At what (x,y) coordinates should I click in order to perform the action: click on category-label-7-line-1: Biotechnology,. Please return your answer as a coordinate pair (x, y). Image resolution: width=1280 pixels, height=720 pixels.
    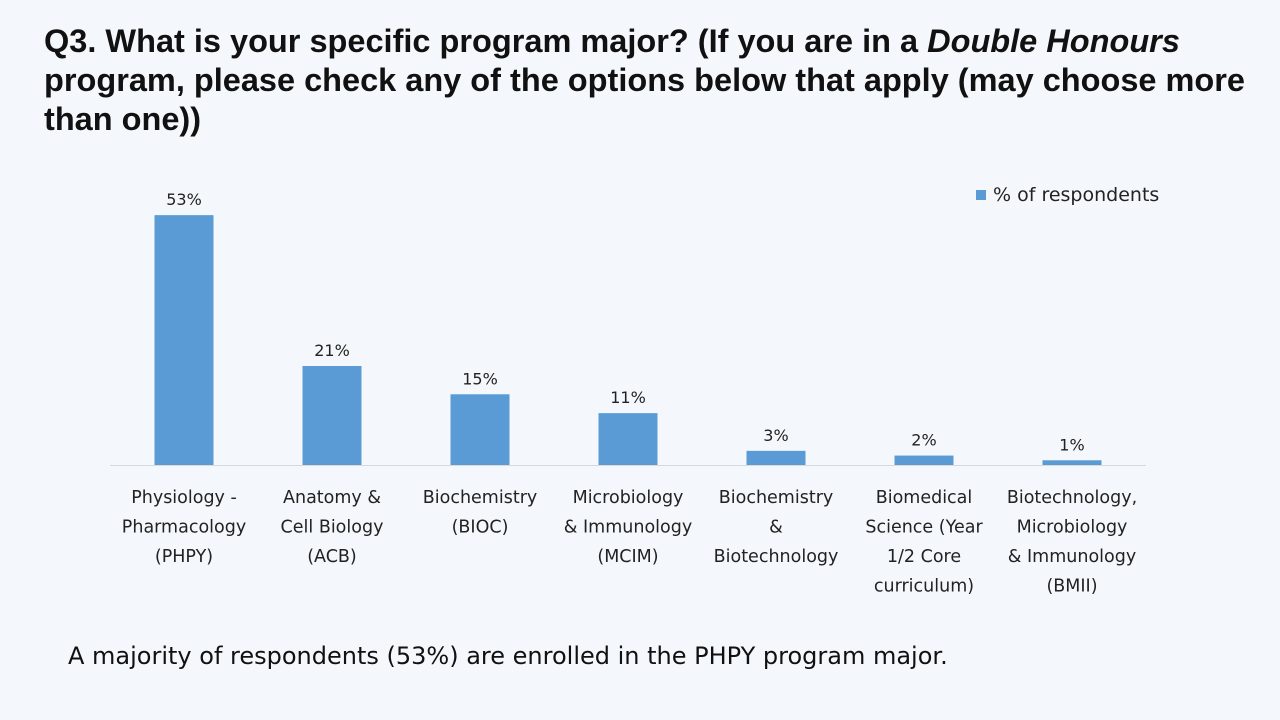
    Looking at the image, I should click on (1072, 498).